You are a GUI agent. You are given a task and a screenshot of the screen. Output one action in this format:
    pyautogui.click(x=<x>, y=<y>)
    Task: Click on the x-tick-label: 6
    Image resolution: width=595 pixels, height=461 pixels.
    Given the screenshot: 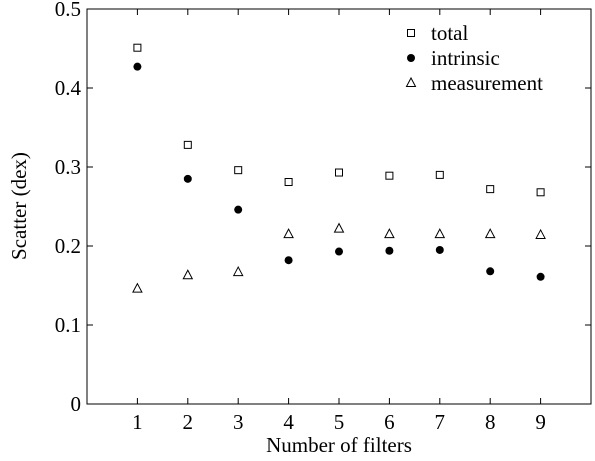 What is the action you would take?
    pyautogui.click(x=389, y=422)
    